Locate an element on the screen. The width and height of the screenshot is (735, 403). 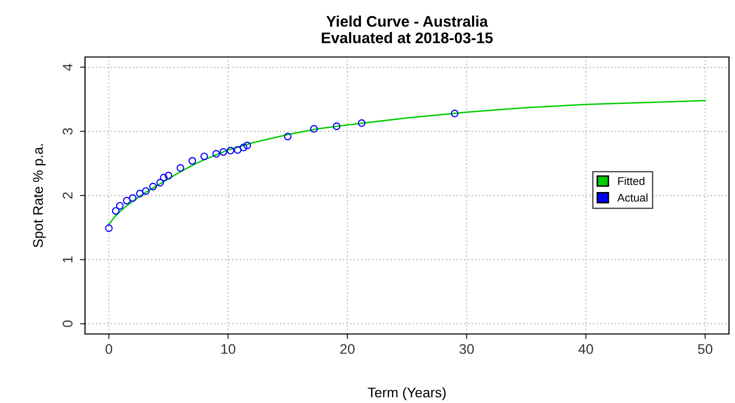
y-tick-label: 4 is located at coordinates (67, 67).